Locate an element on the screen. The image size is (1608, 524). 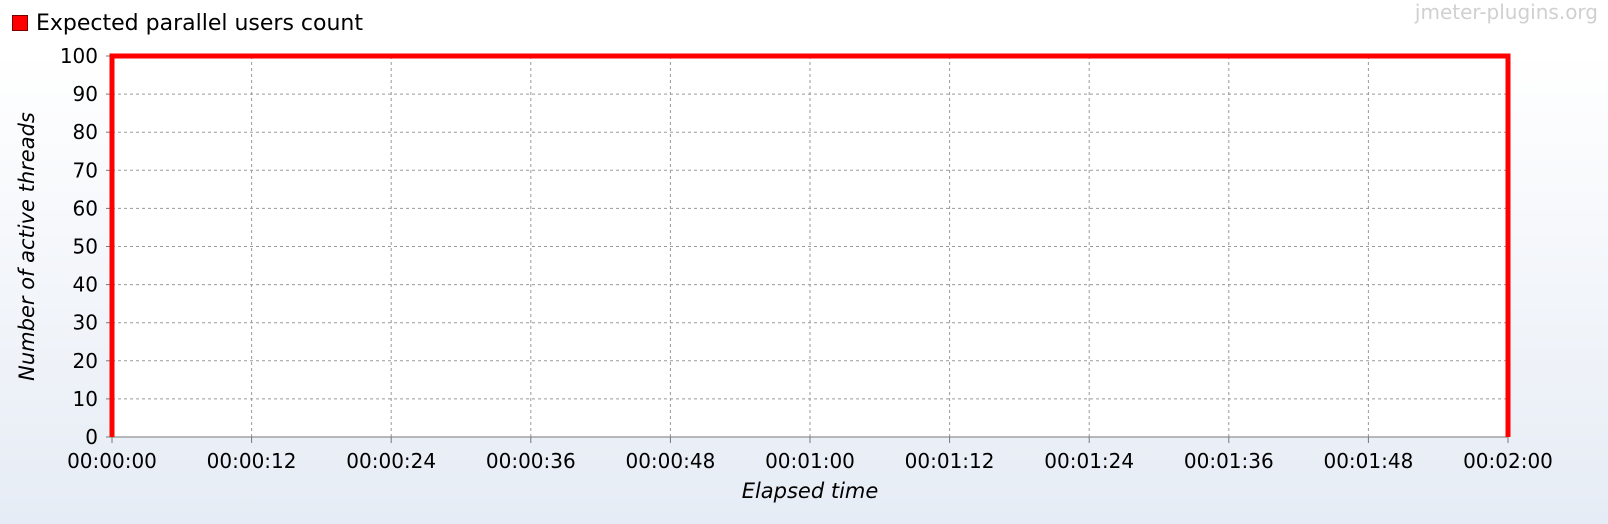
y-tick-label: 100 is located at coordinates (79, 56).